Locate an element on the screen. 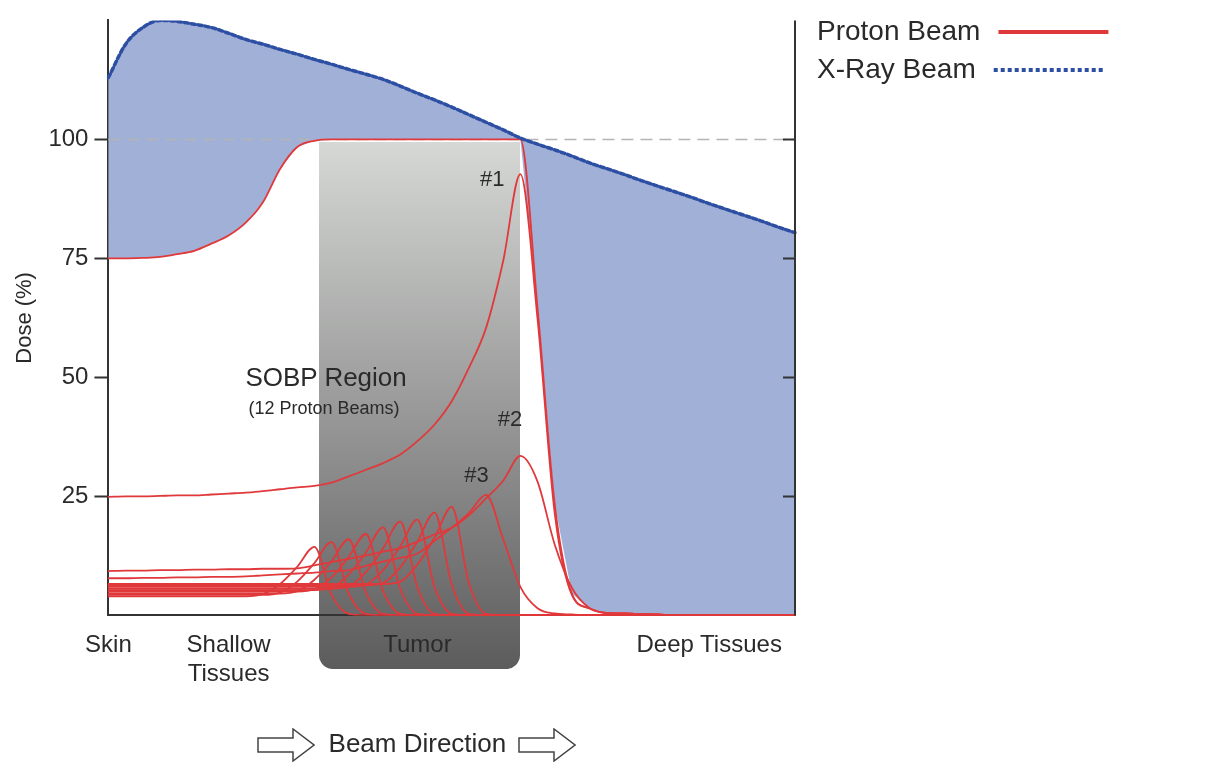  y-tick-label: 50 is located at coordinates (75, 376).